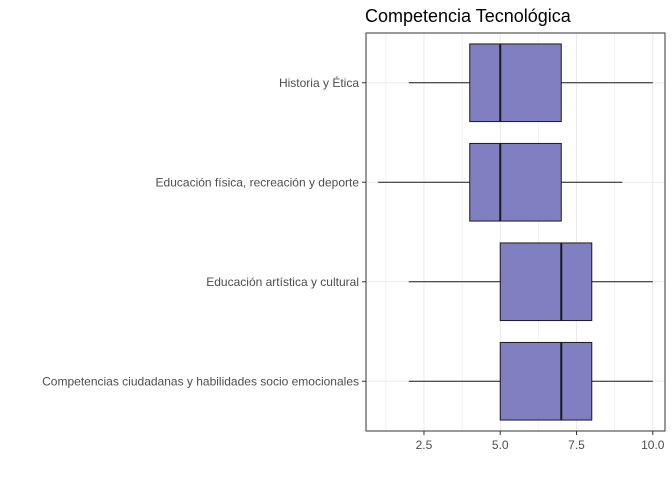 This screenshot has width=672, height=480. I want to click on chart-title: Competencia Tecnológica, so click(468, 16).